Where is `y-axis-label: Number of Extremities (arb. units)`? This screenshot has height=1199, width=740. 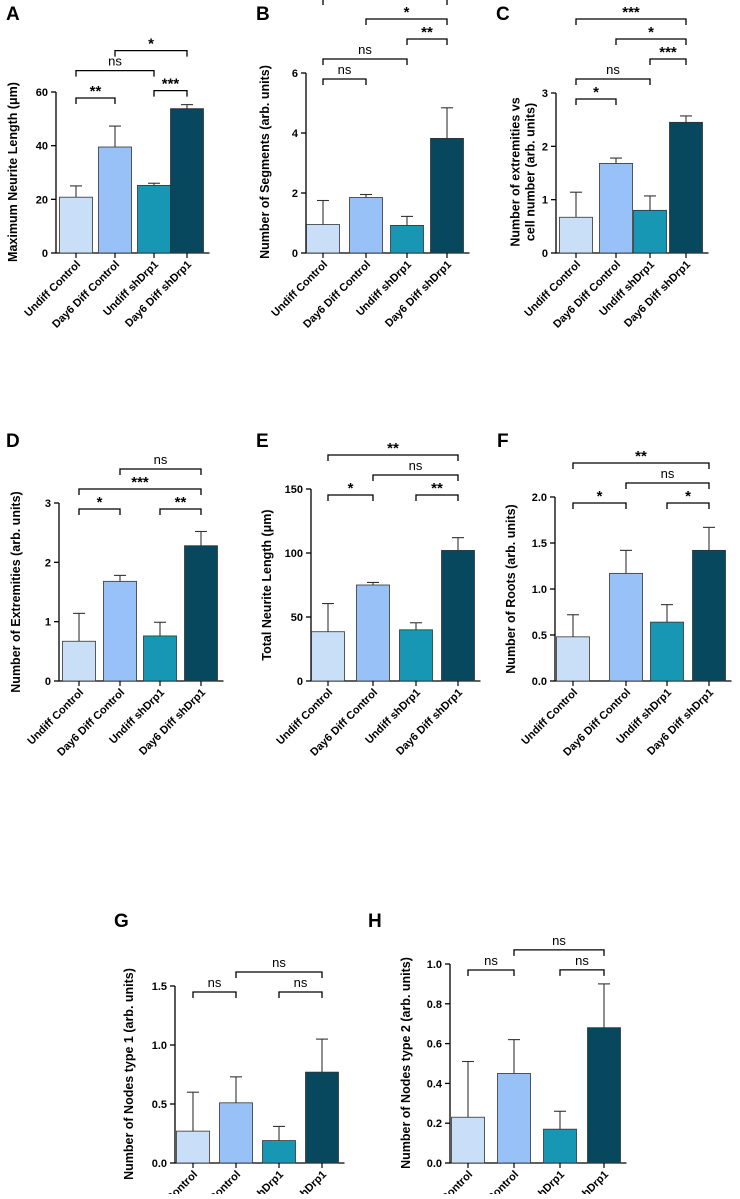
y-axis-label: Number of Extremities (arb. units) is located at coordinates (16, 591).